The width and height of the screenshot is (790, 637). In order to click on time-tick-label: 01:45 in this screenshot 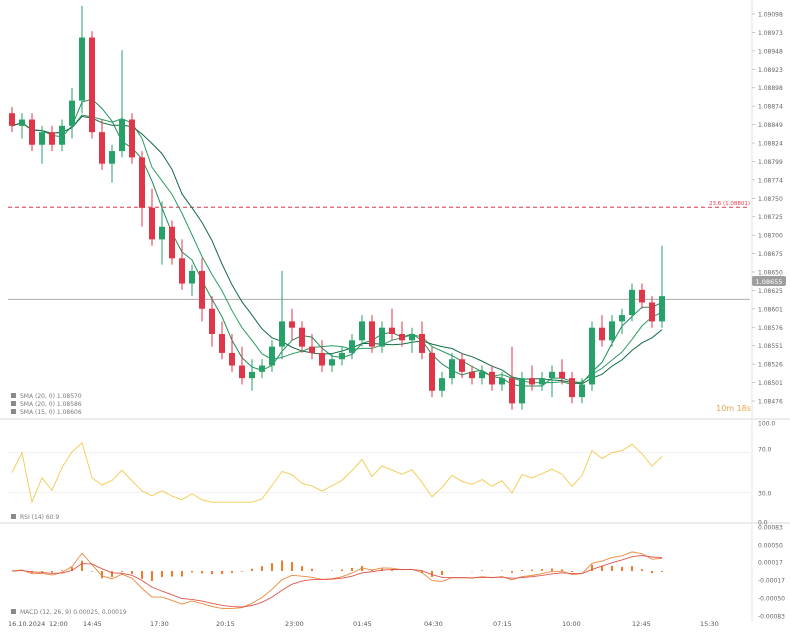, I will do `click(362, 624)`.